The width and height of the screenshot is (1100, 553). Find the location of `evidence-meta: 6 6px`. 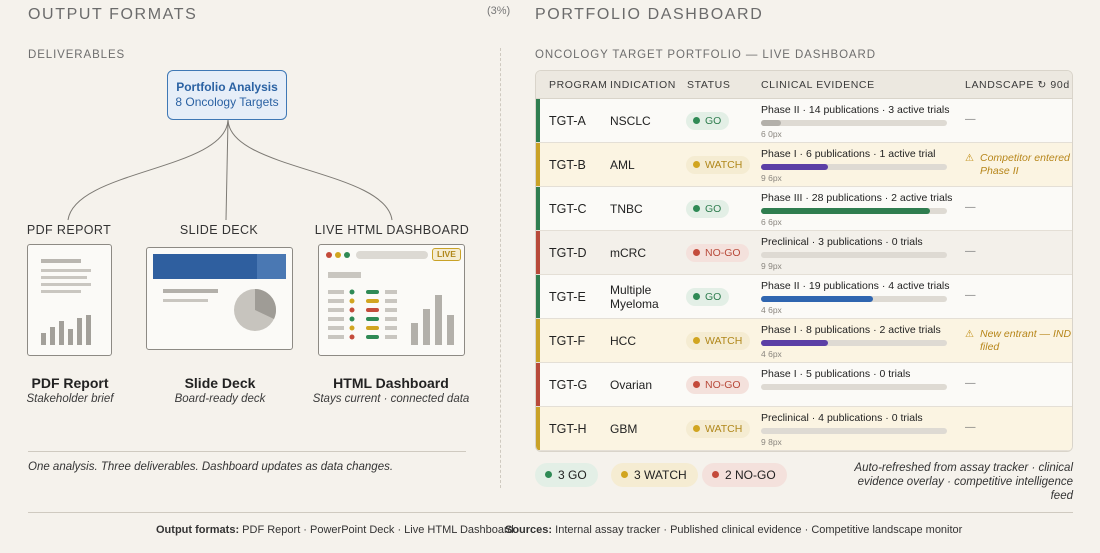

evidence-meta: 6 6px is located at coordinates (771, 222).